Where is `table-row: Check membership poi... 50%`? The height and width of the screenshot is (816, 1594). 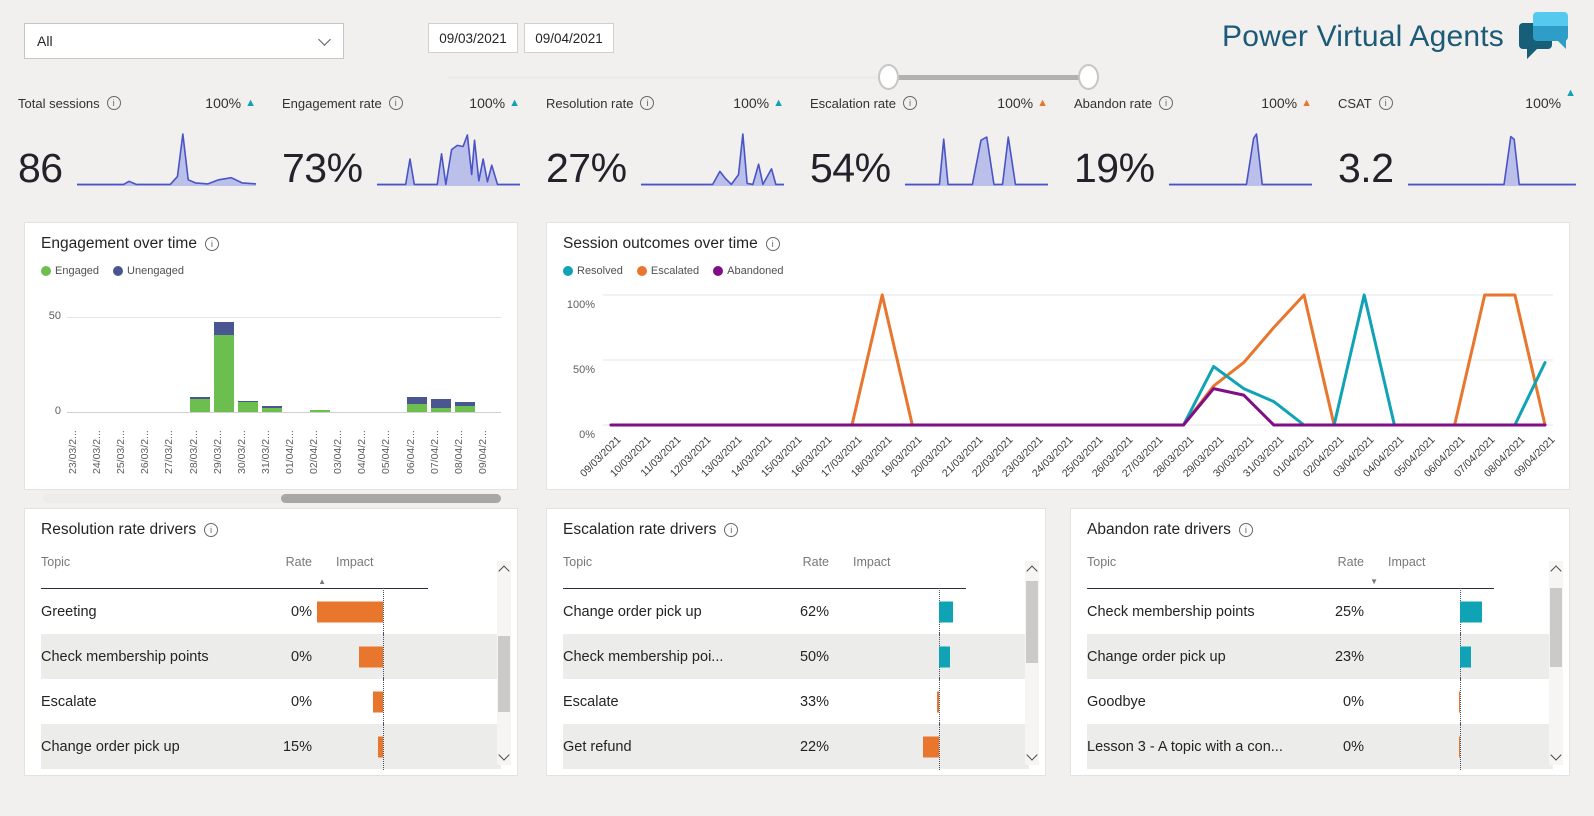 table-row: Check membership poi... 50% is located at coordinates (796, 656).